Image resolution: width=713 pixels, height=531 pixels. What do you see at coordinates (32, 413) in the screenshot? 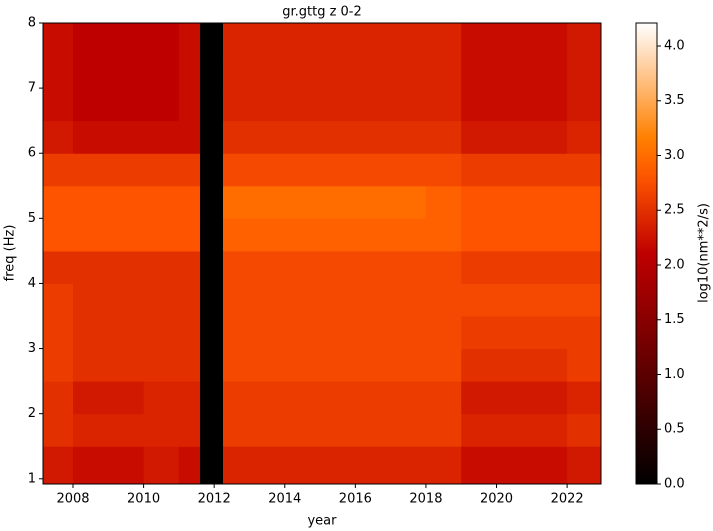
I see `y-tick-label: 2` at bounding box center [32, 413].